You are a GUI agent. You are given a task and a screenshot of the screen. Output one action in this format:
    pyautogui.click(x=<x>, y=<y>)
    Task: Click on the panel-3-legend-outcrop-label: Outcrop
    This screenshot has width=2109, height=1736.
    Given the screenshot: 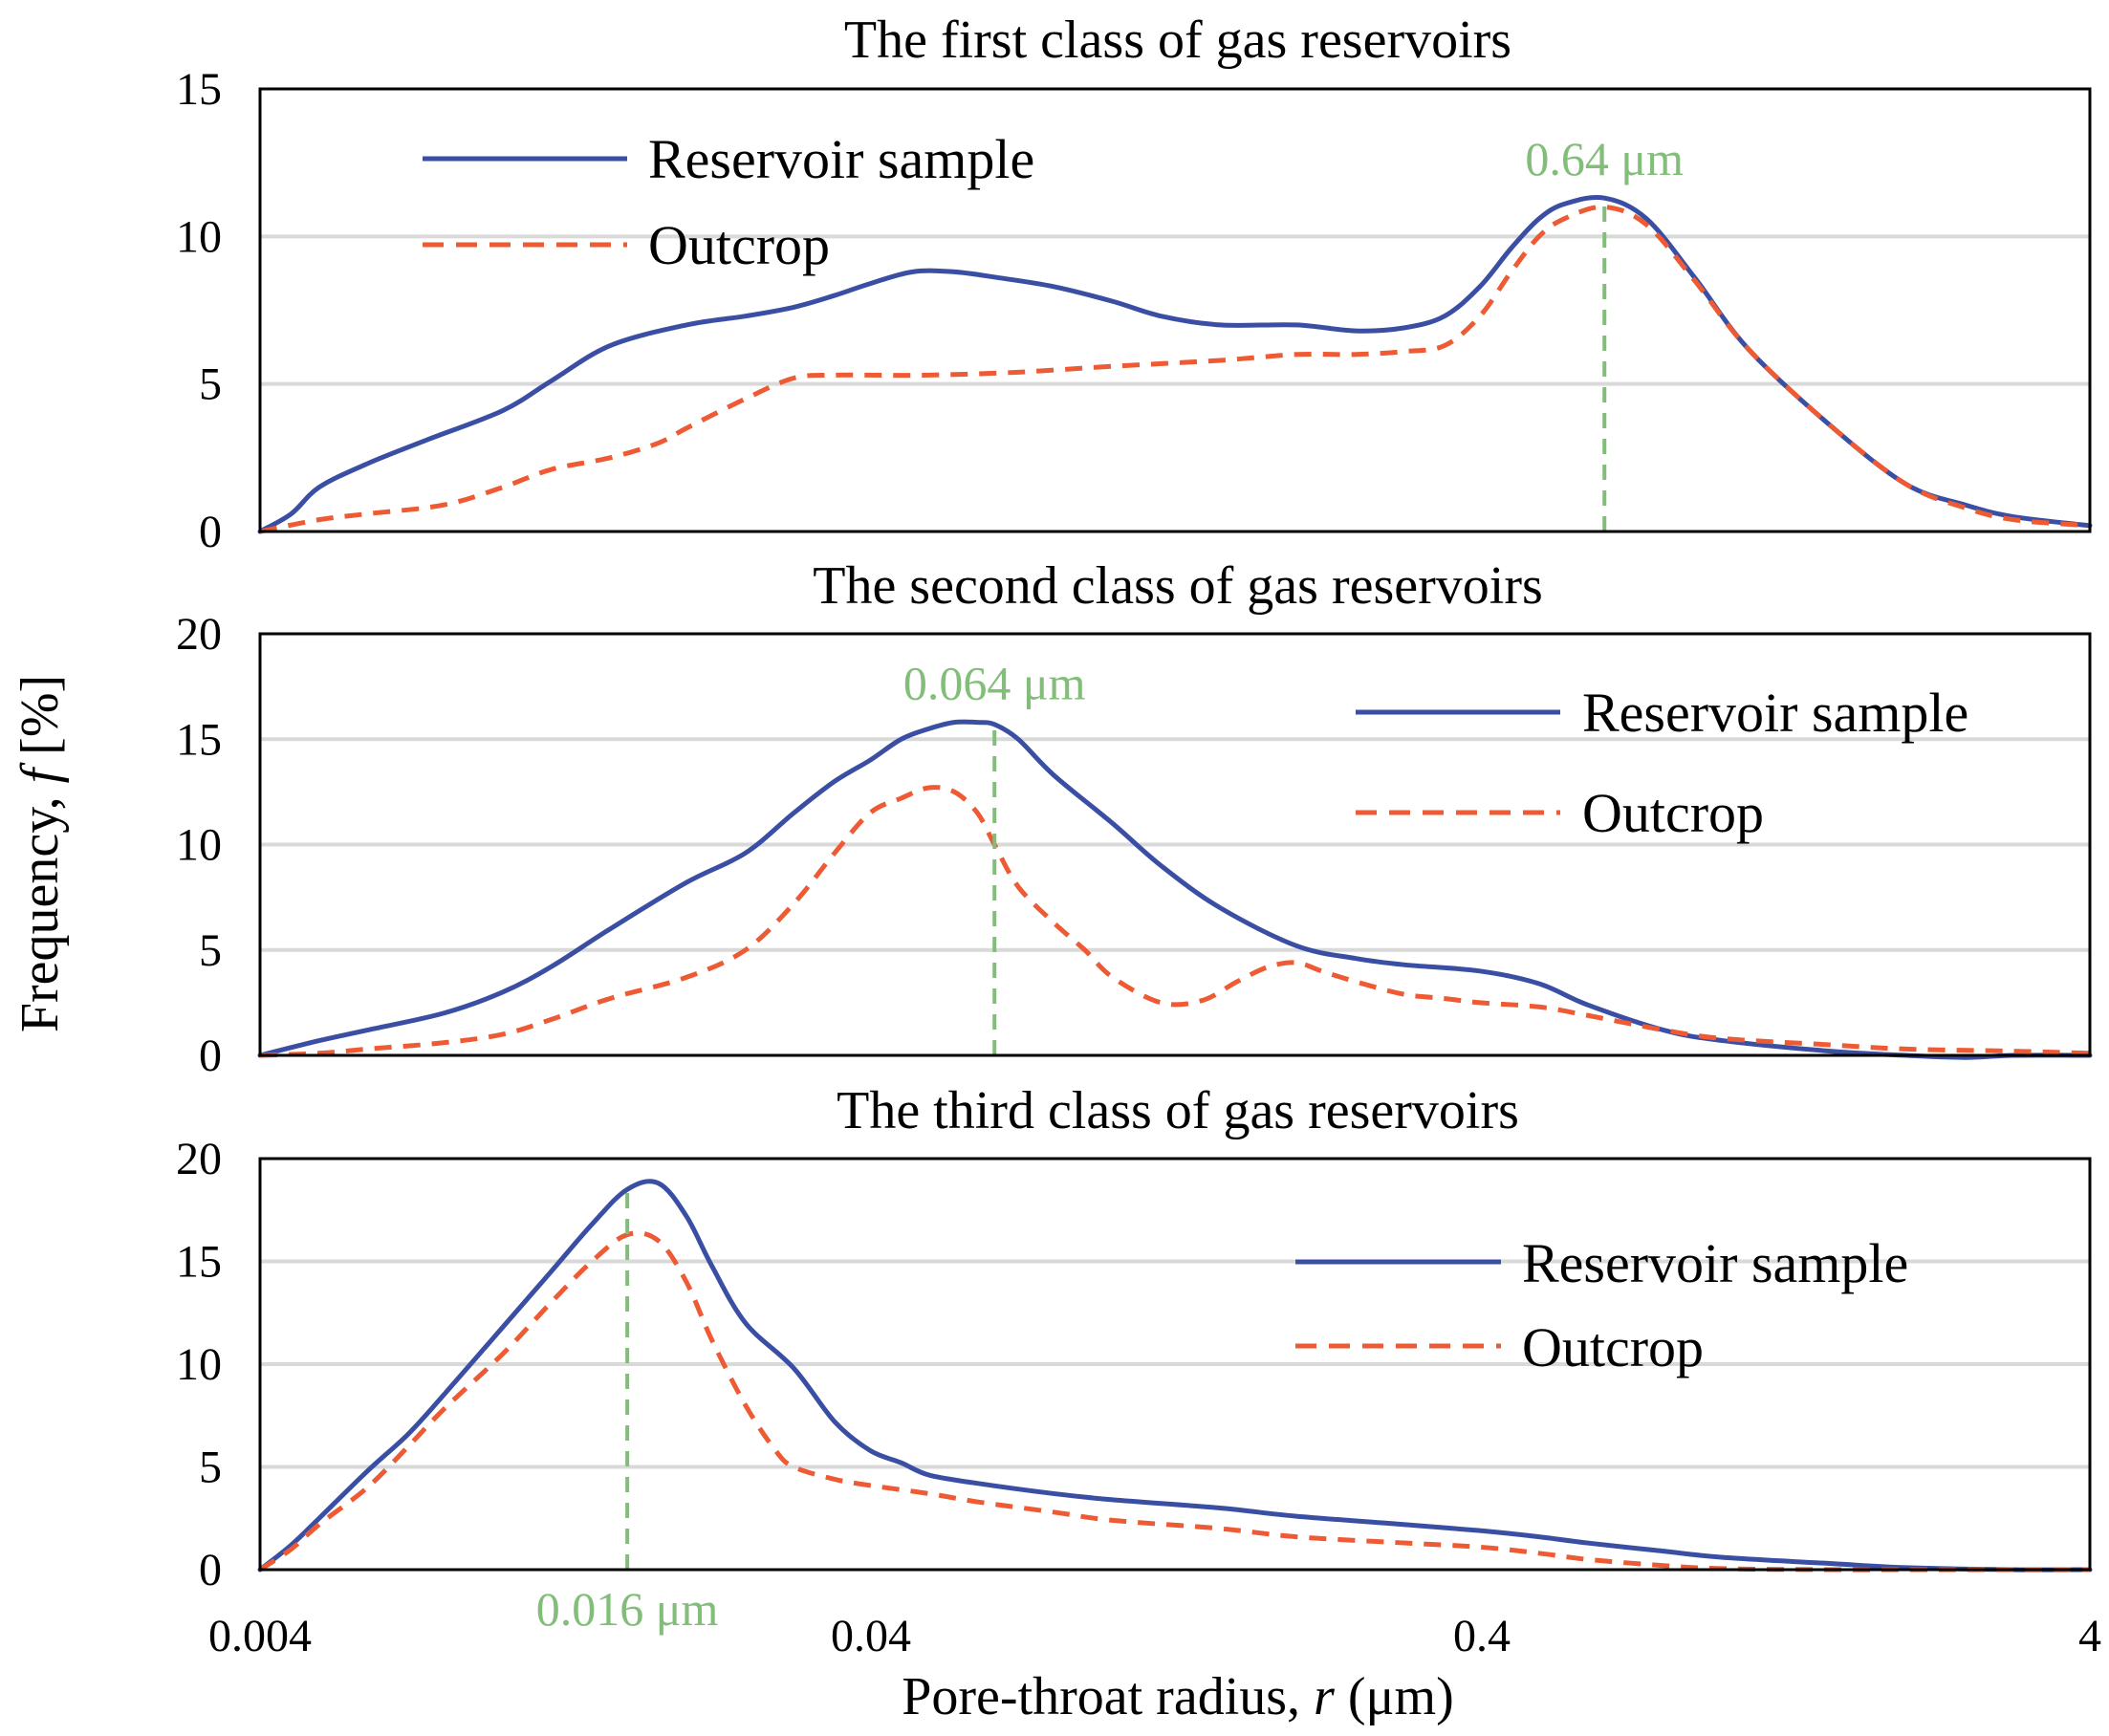 What is the action you would take?
    pyautogui.click(x=1613, y=1347)
    